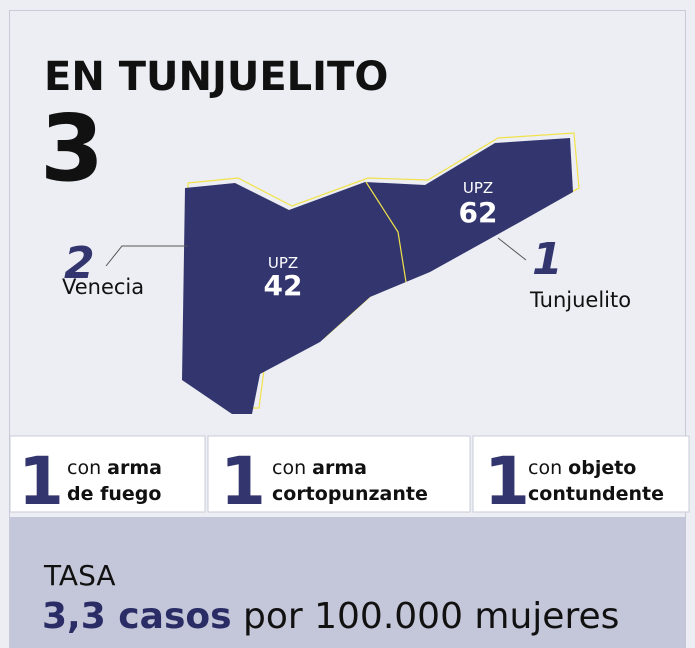 The width and height of the screenshot is (695, 648). What do you see at coordinates (114, 494) in the screenshot?
I see `weapon-text: de fuego` at bounding box center [114, 494].